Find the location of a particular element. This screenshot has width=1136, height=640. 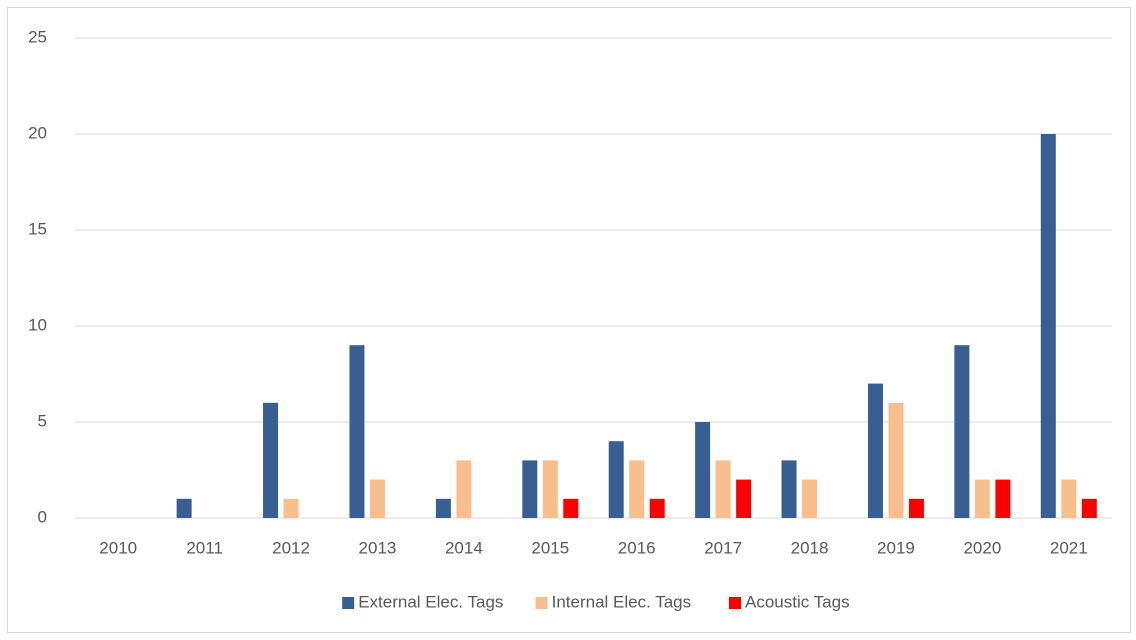

legend-label: Internal Elec. Tags is located at coordinates (622, 601).